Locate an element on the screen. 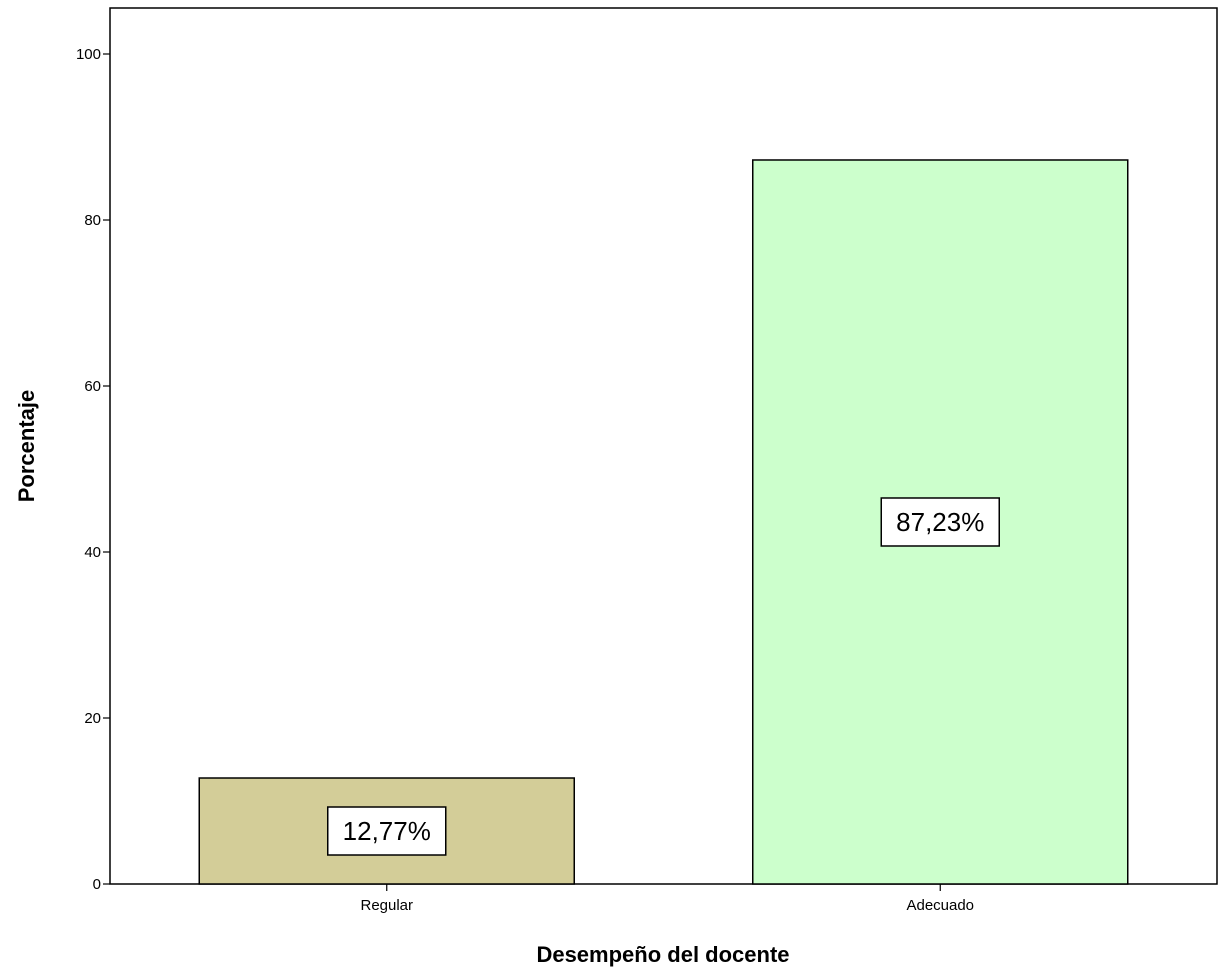  data-label: 87,23% is located at coordinates (940, 522).